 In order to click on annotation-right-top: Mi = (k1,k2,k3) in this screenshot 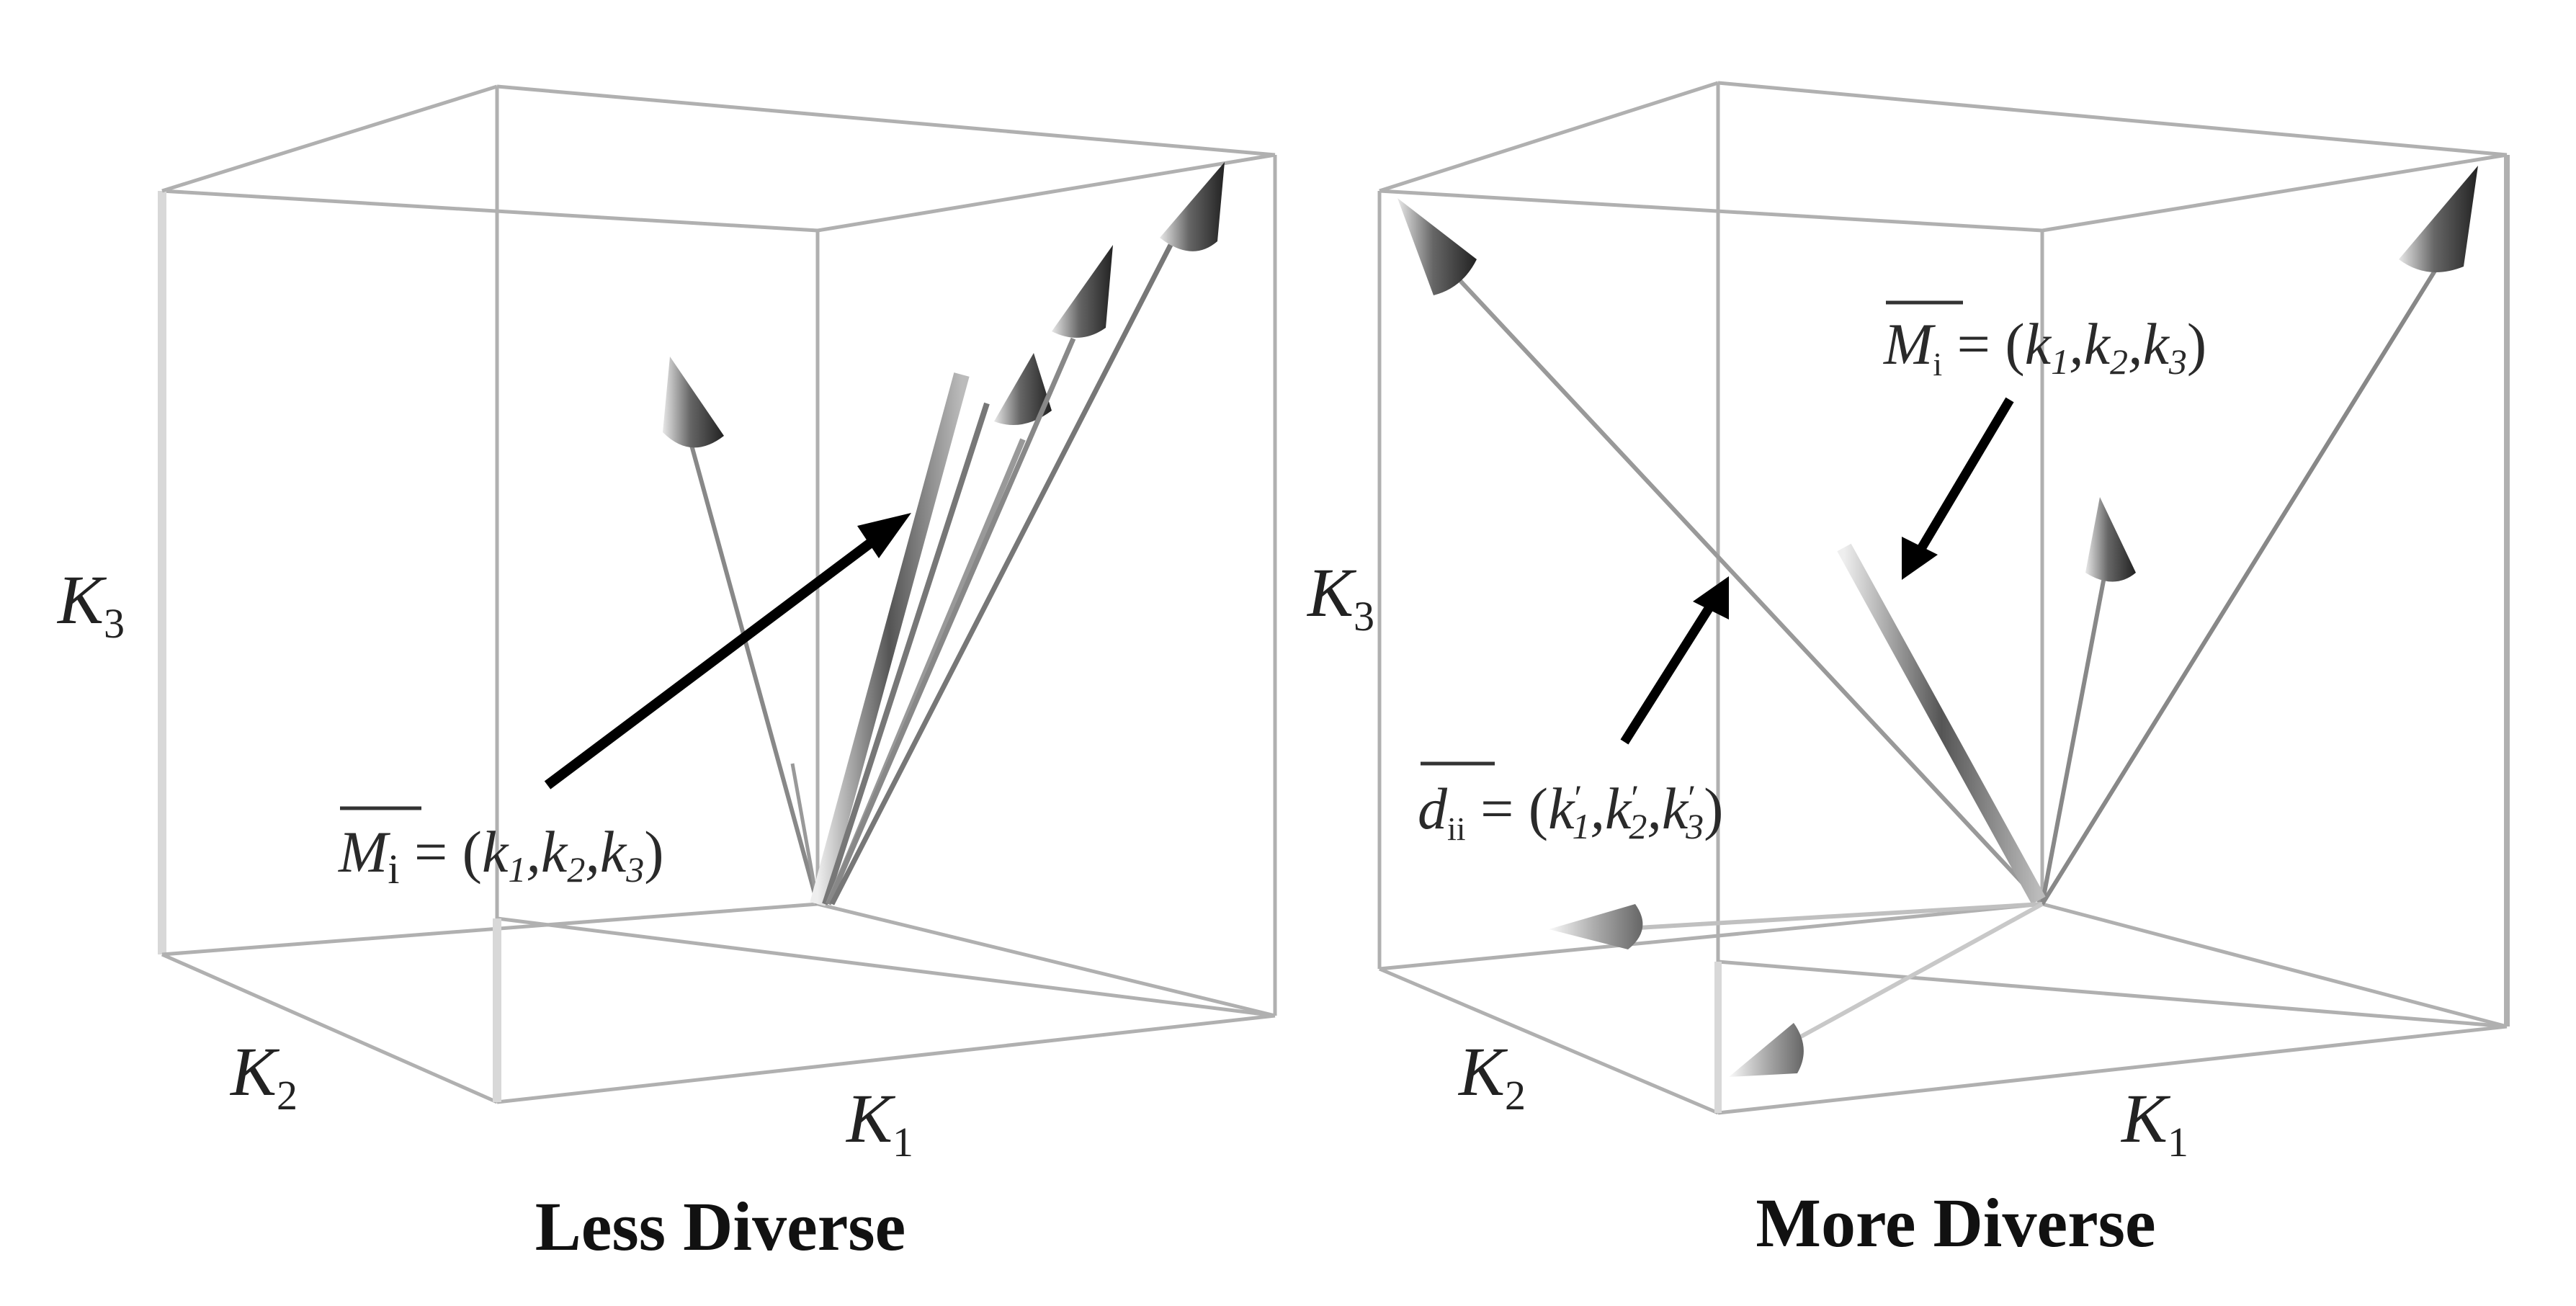, I will do `click(2044, 341)`.